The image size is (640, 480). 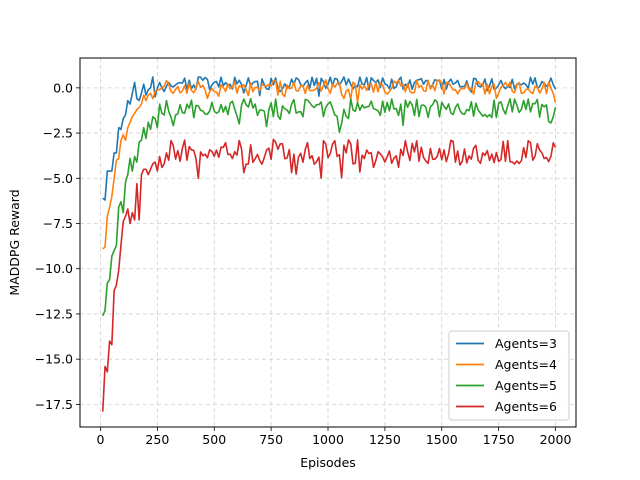 What do you see at coordinates (54, 313) in the screenshot?
I see `y-tick-label: −12.5` at bounding box center [54, 313].